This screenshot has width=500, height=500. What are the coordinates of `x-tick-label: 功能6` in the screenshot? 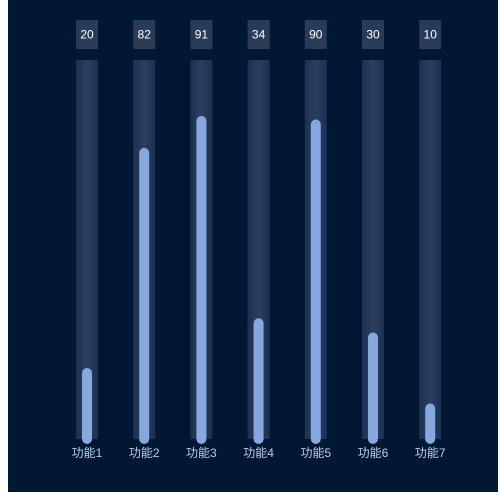 It's located at (373, 453).